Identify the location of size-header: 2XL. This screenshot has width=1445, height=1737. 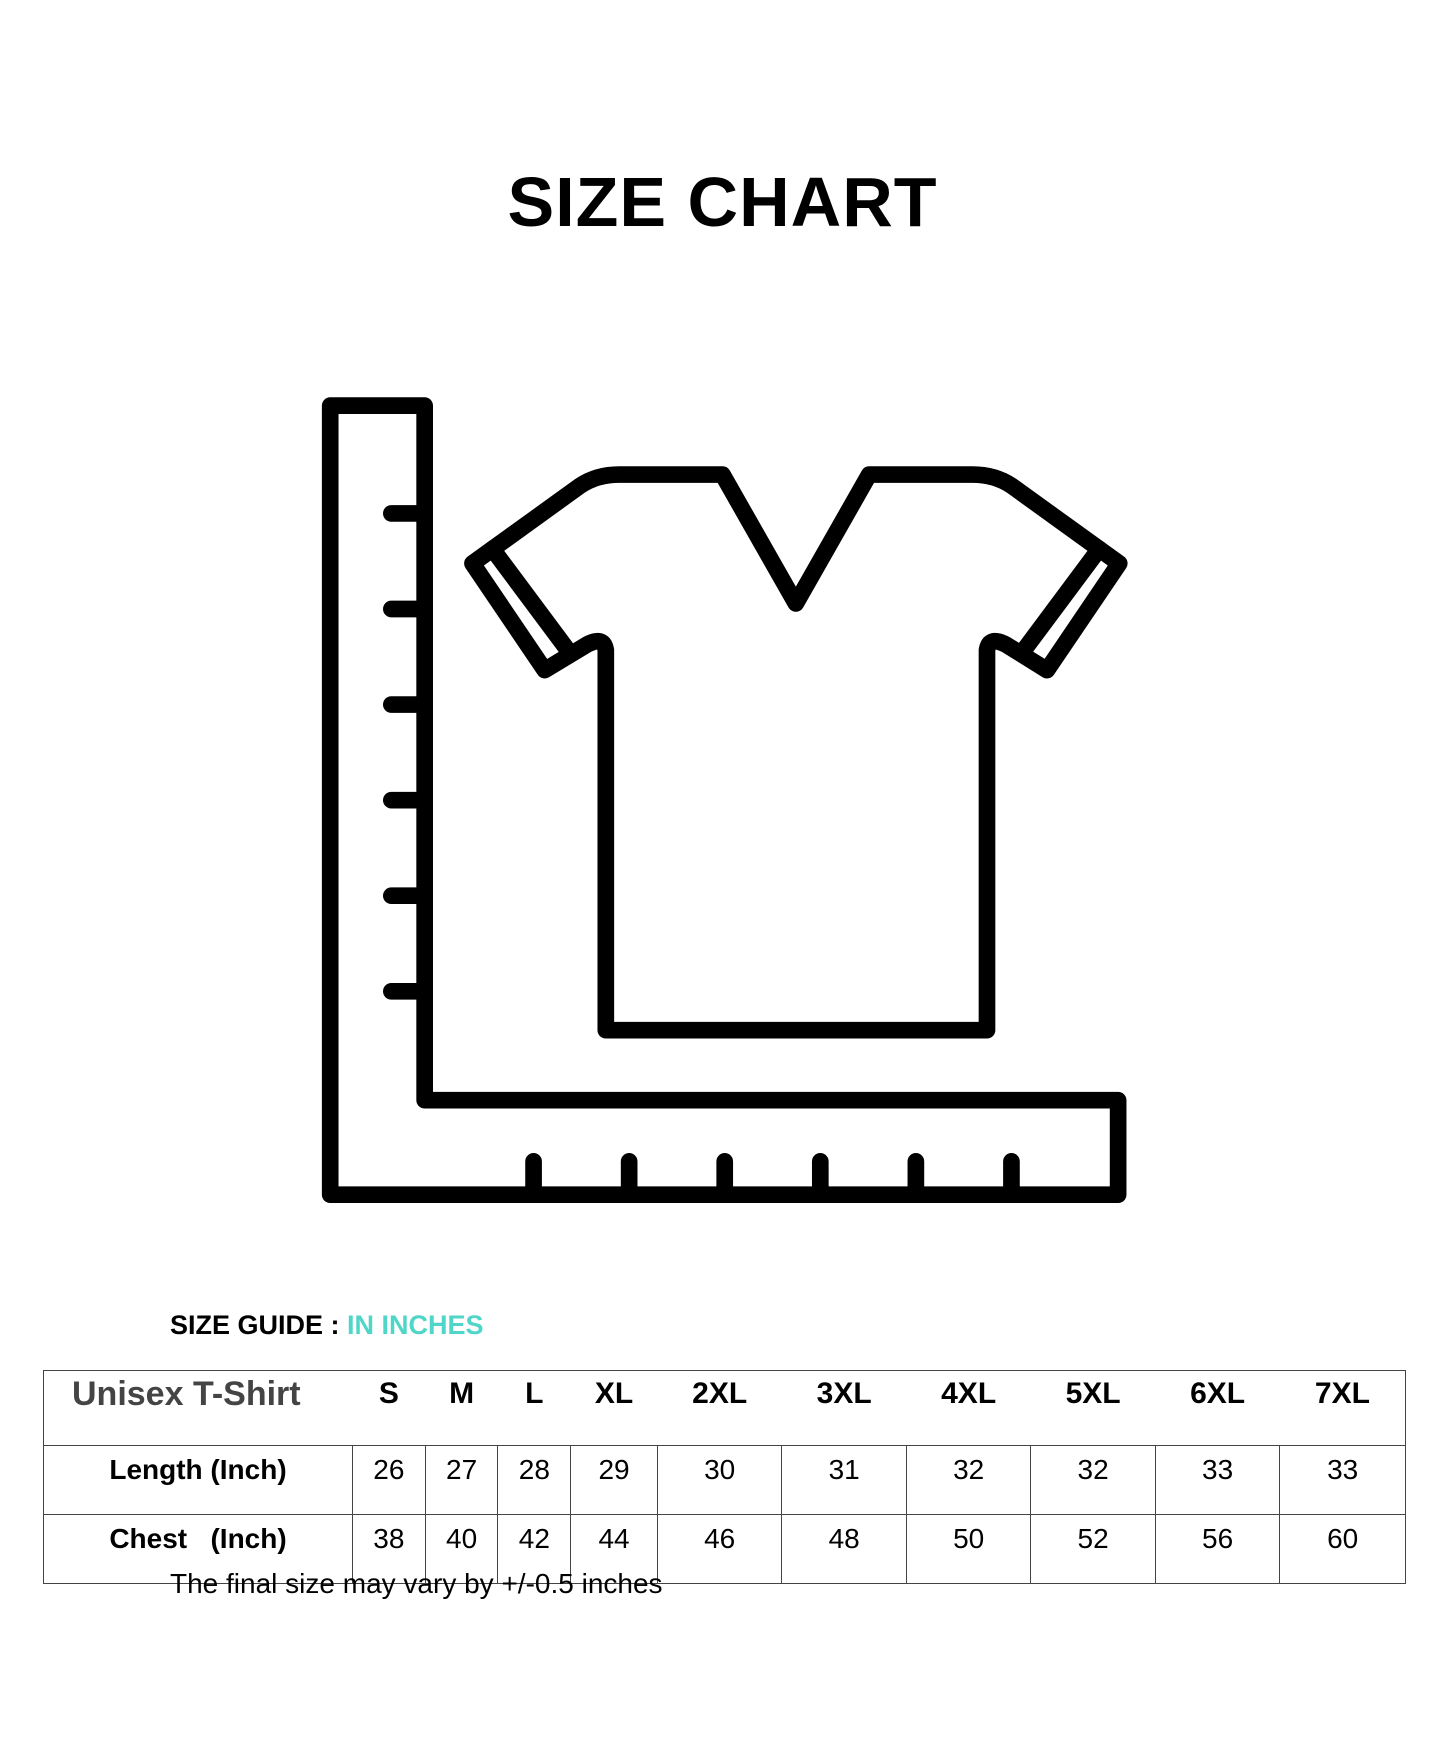
(719, 1408).